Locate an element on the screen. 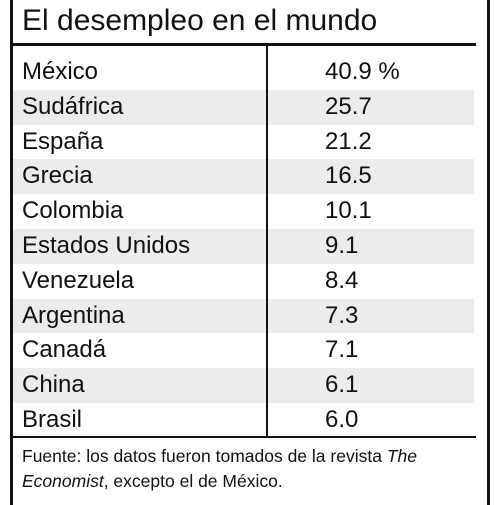  value-cell: 40.9 % is located at coordinates (362, 71).